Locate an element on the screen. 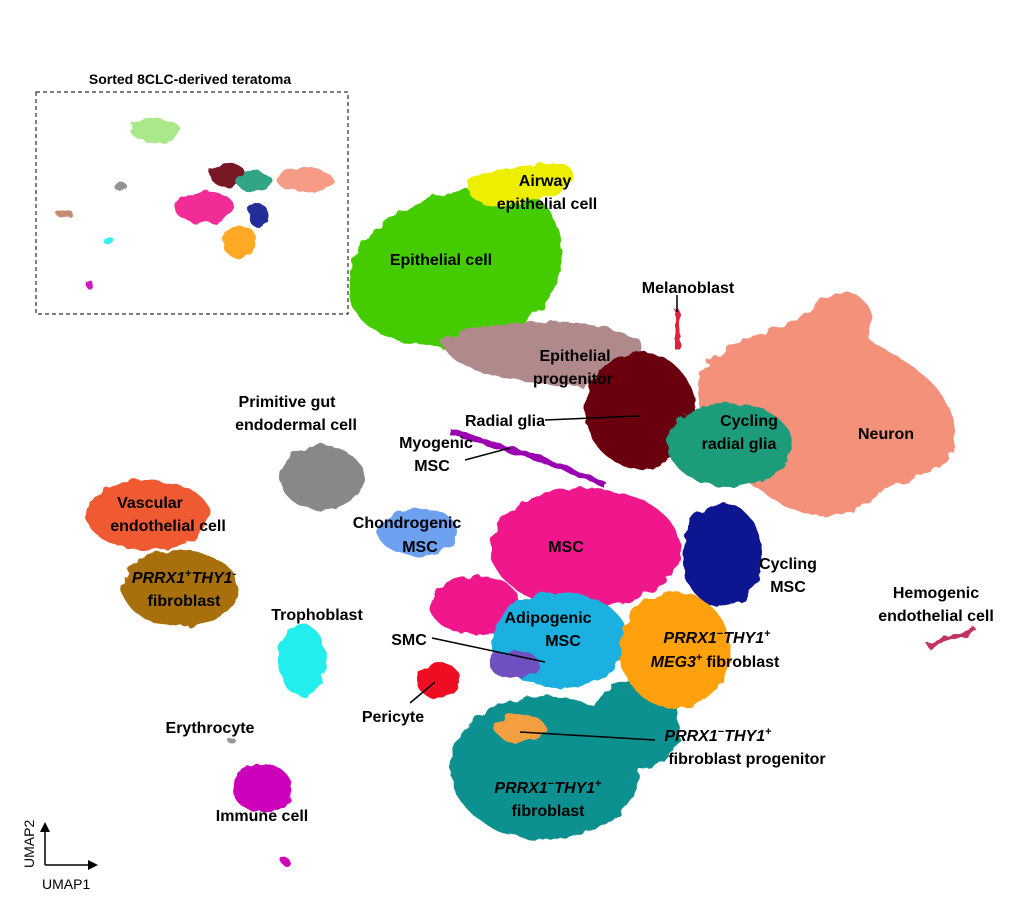 The height and width of the screenshot is (911, 1021). cluster-primitive-gut is located at coordinates (322, 478).